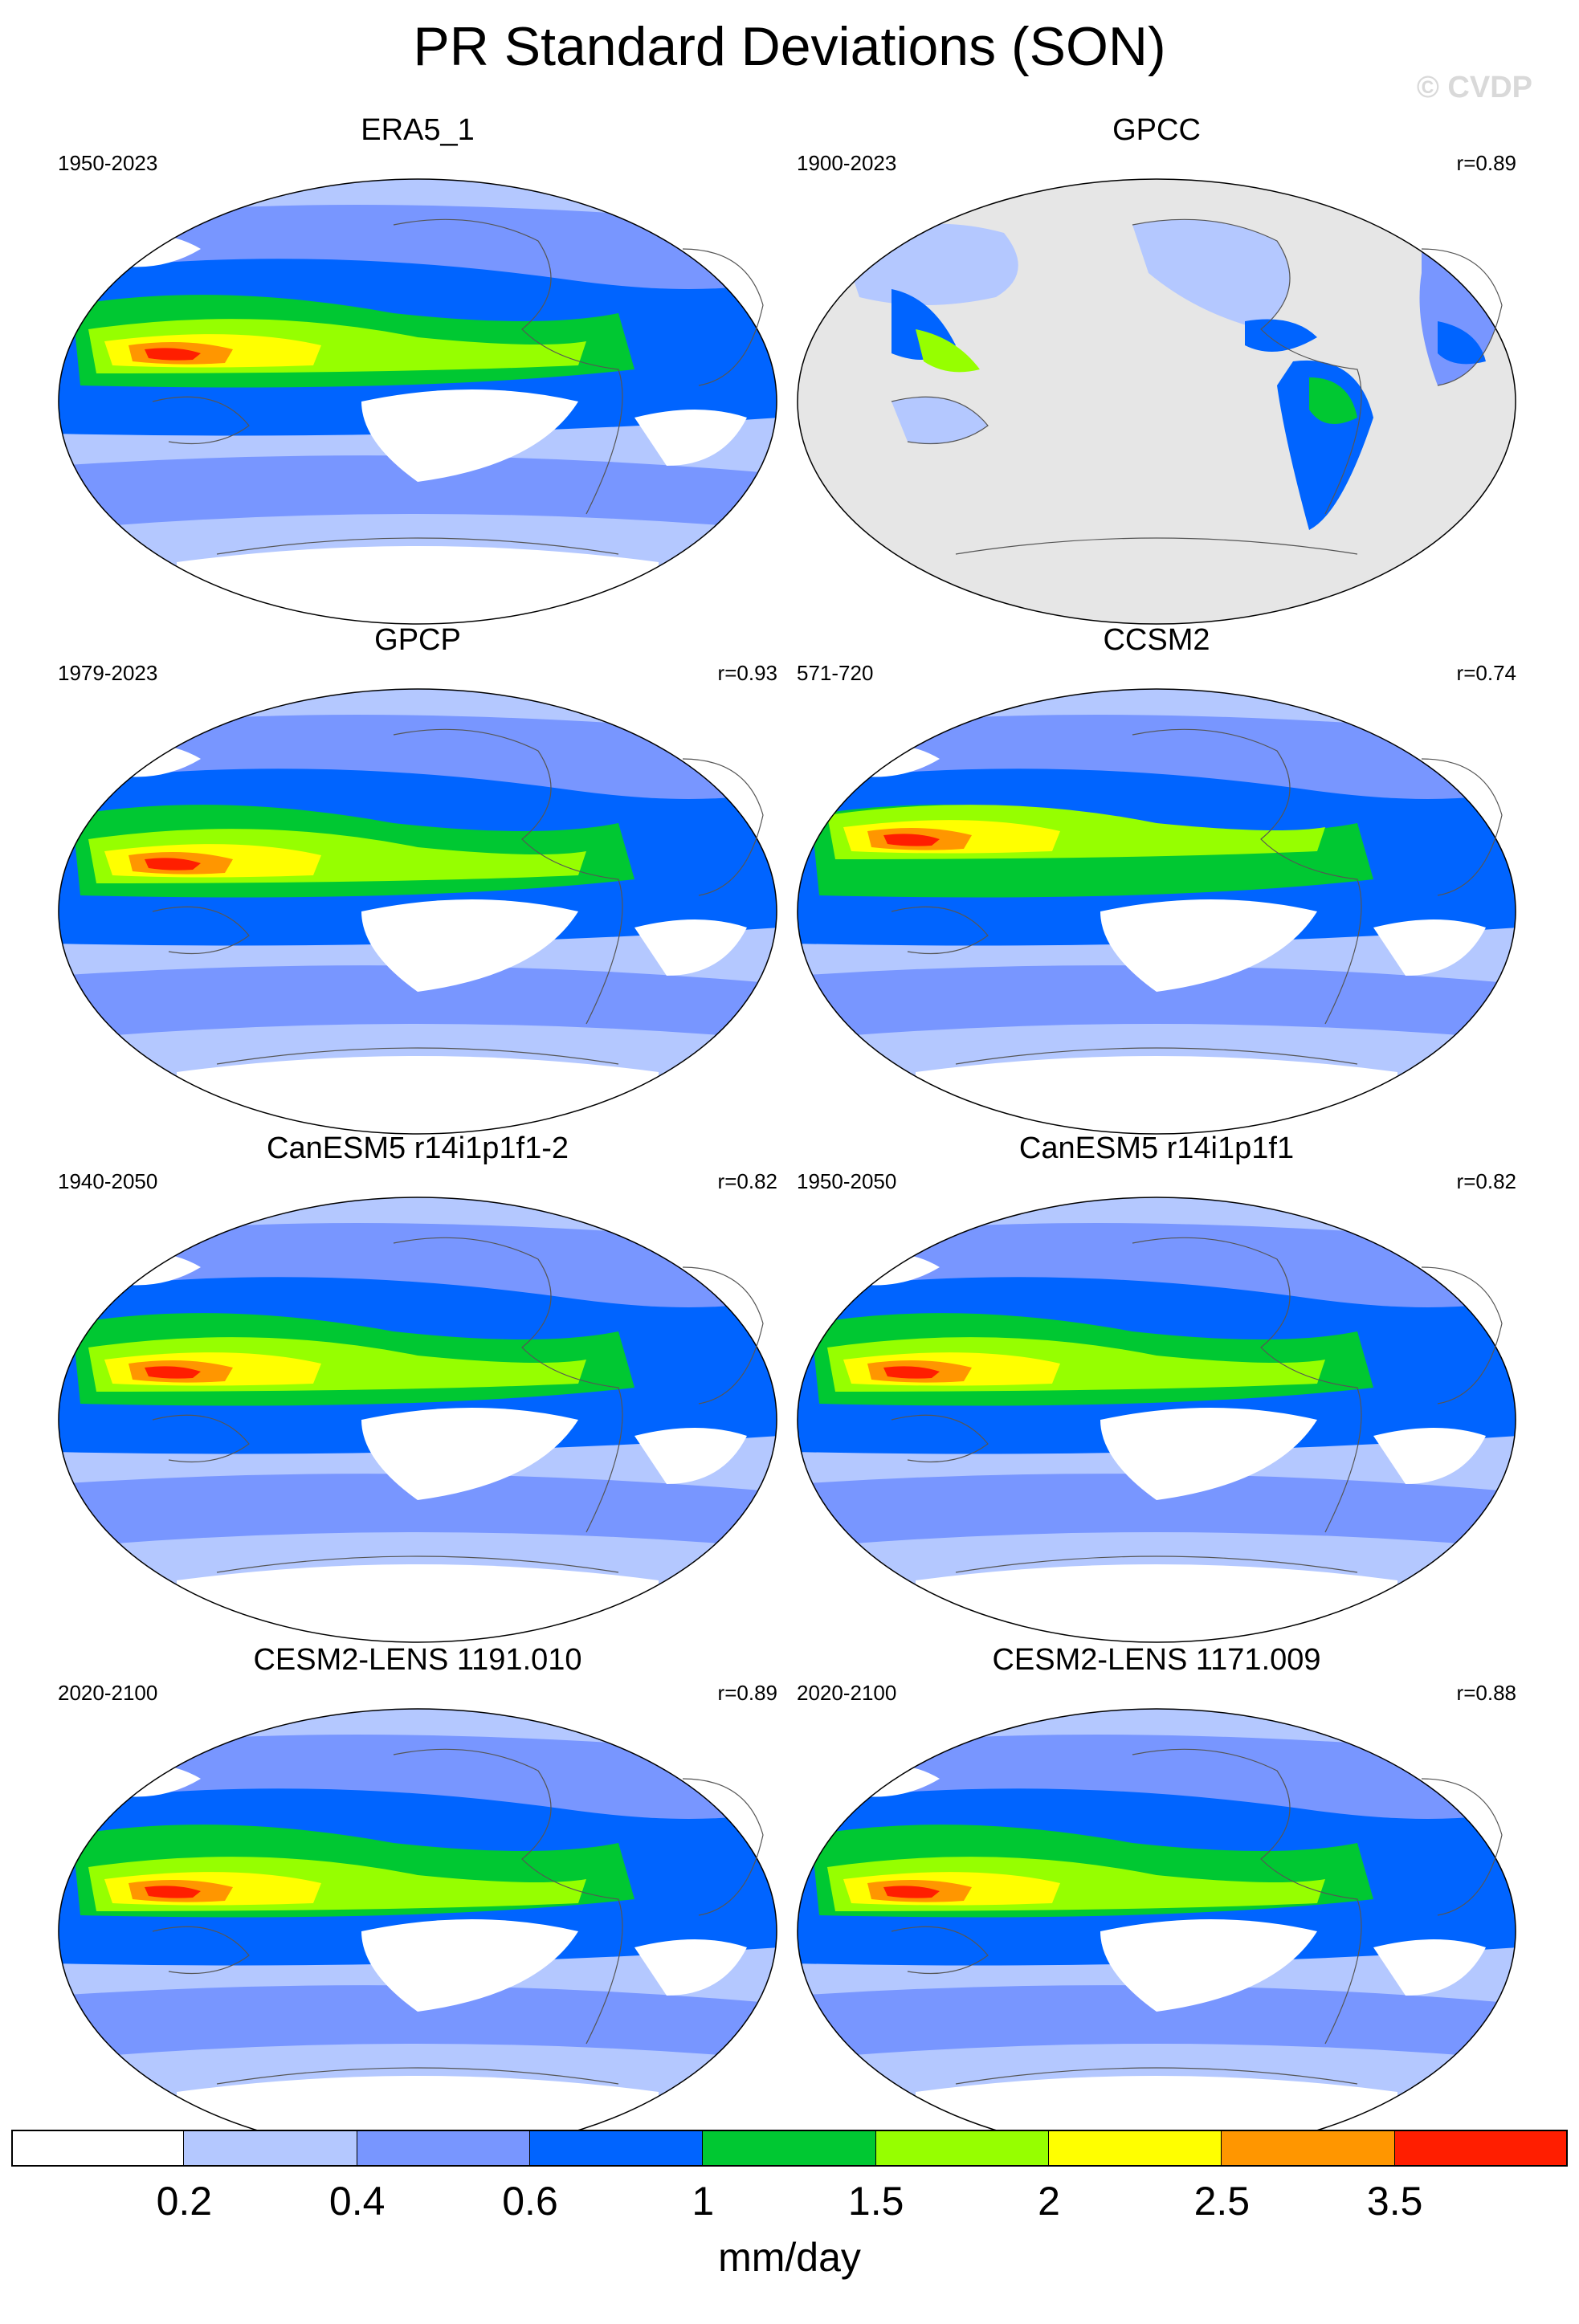 The image size is (1579, 2324). Describe the element at coordinates (1486, 673) in the screenshot. I see `panel-correlation: r=0.74` at that location.